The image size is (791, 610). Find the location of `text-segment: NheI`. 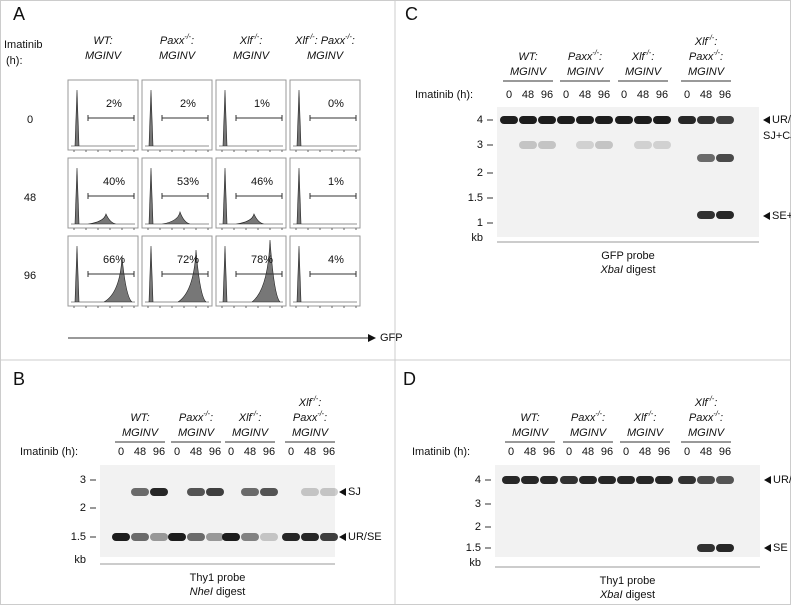

text-segment: NheI is located at coordinates (201, 592).